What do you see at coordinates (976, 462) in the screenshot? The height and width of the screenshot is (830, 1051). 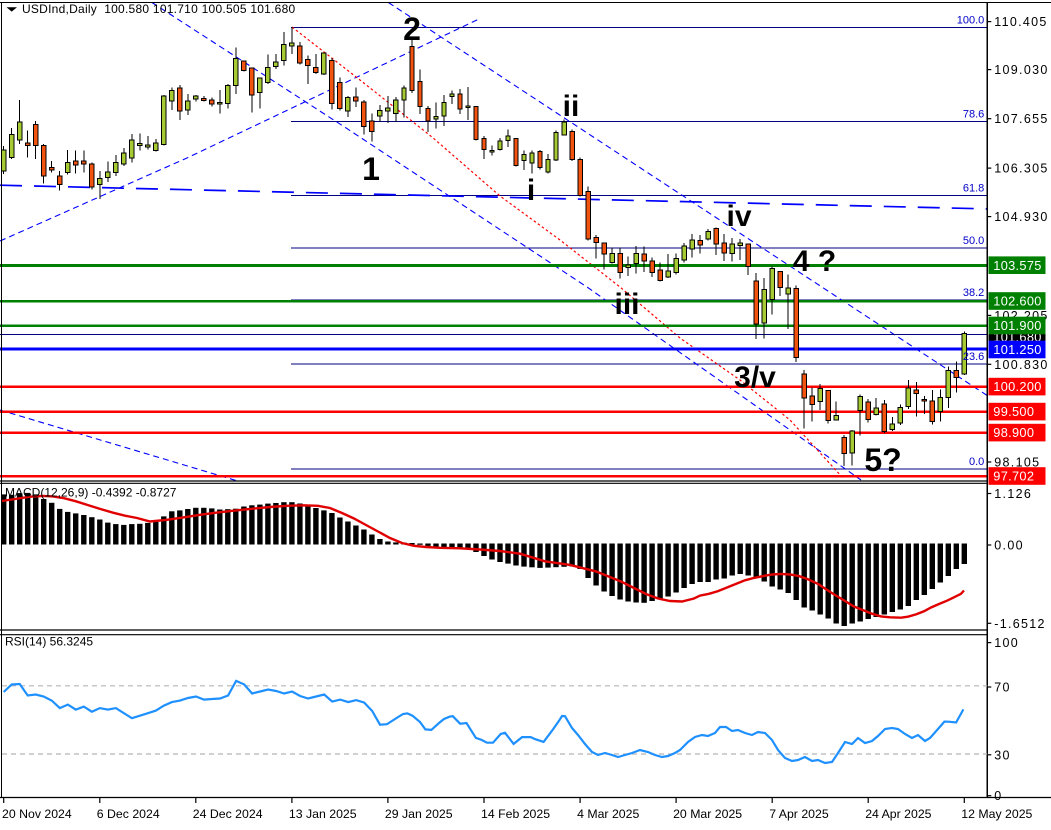 I see `svg-text: 0.0` at bounding box center [976, 462].